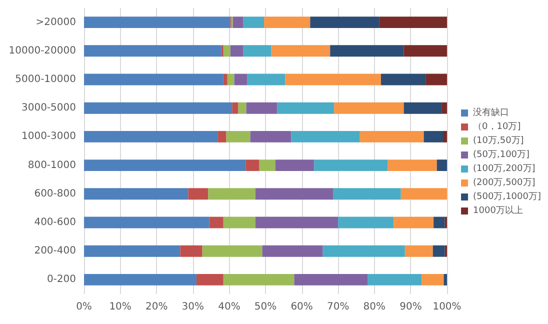  What do you see at coordinates (498, 141) in the screenshot?
I see `legend-label: (10万,50万]` at bounding box center [498, 141].